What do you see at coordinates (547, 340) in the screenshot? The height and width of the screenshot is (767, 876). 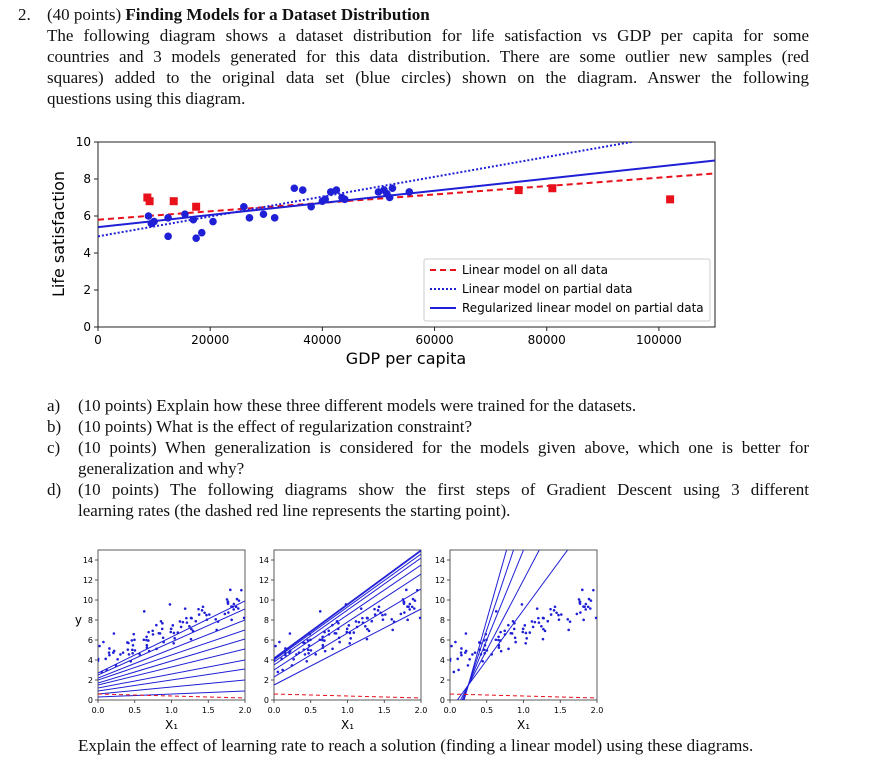 I see `x-tick-label: 80000` at bounding box center [547, 340].